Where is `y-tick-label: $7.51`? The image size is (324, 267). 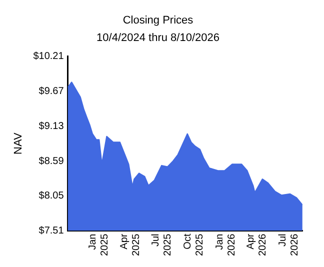 y-tick-label: $7.51 is located at coordinates (51, 231).